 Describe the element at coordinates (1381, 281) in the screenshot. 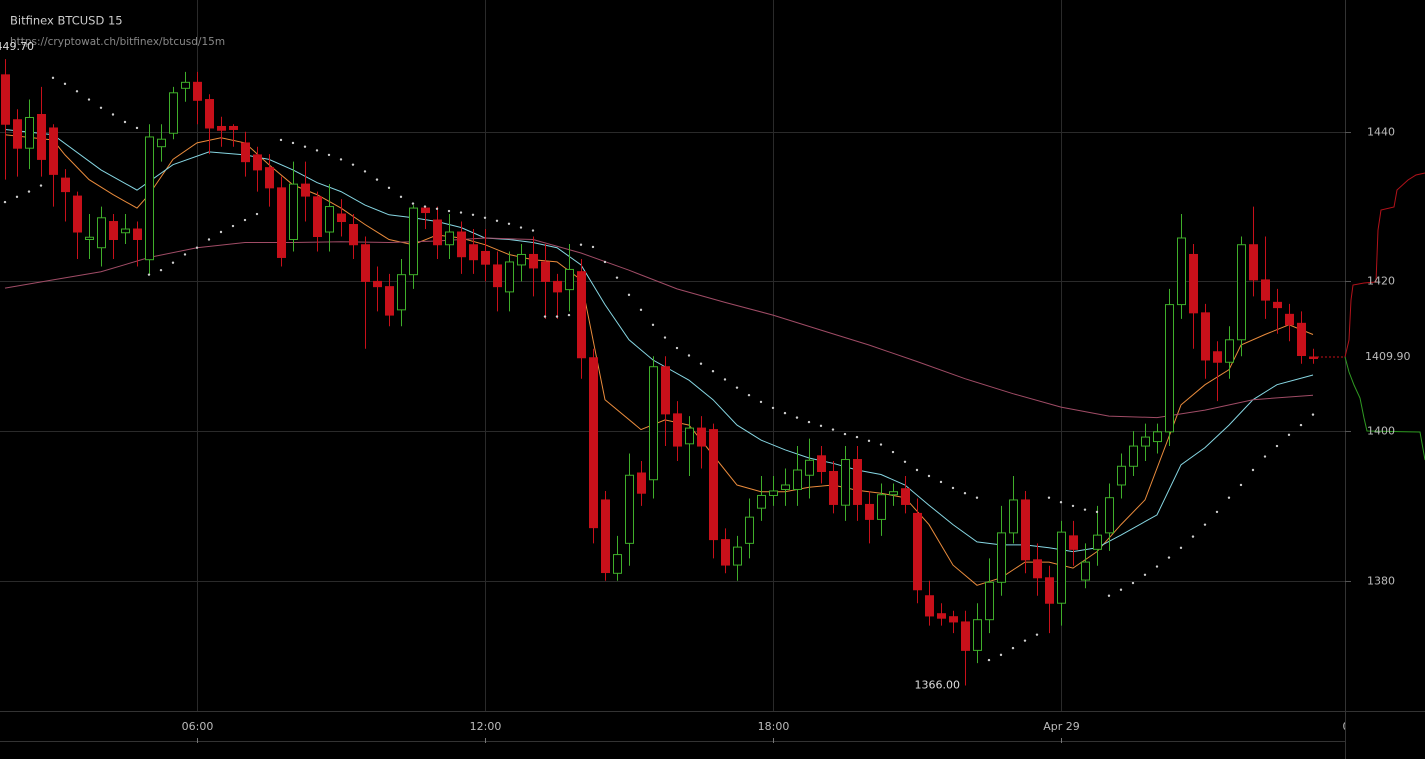

I see `y-tick-label: 1420` at that location.